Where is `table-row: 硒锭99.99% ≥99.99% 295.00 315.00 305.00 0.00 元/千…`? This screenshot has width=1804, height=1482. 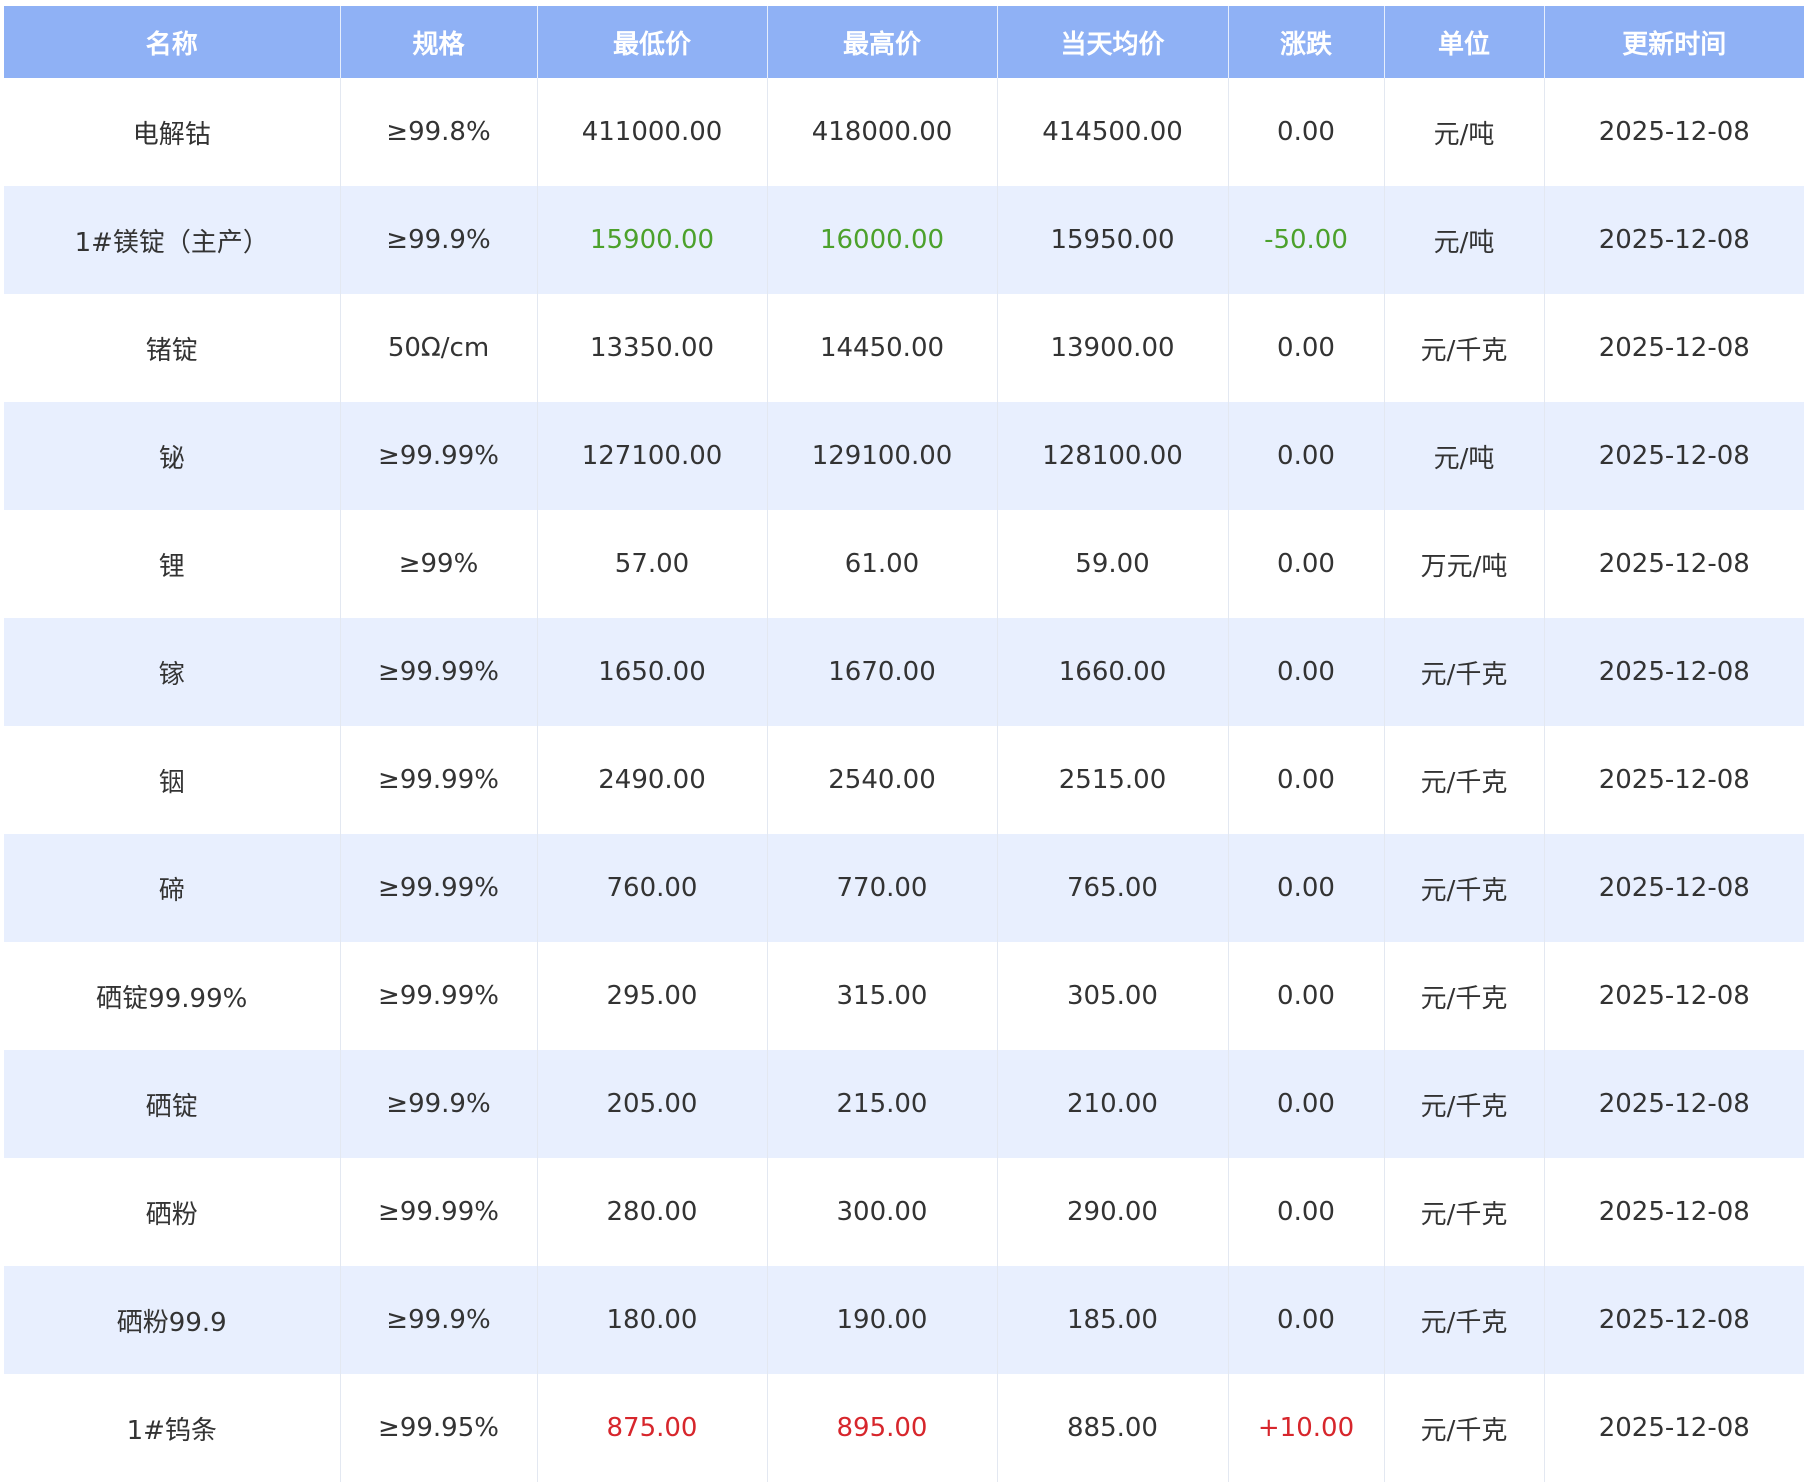 table-row: 硒锭99.99% ≥99.99% 295.00 315.00 305.00 0.00 元/千… is located at coordinates (904, 996).